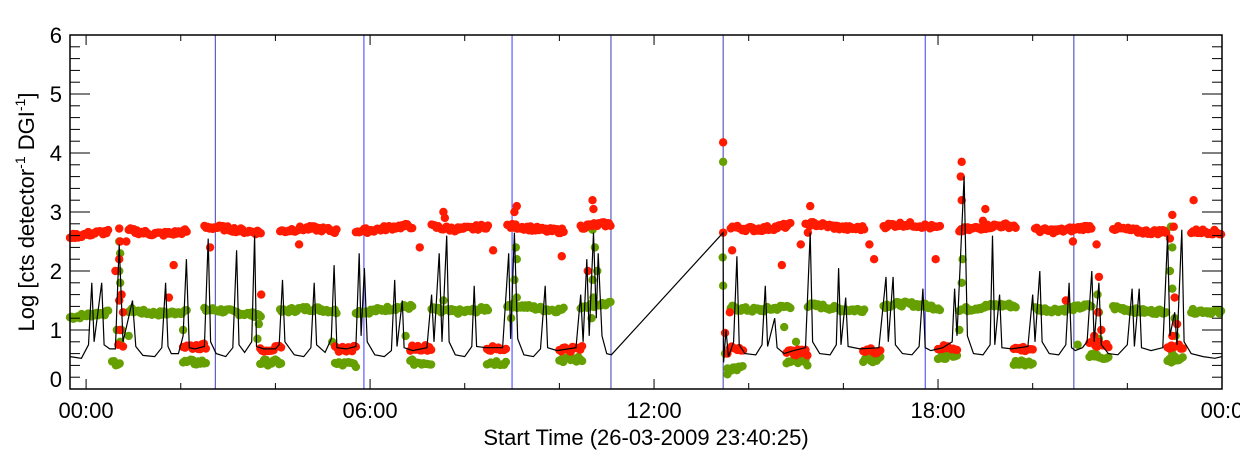 Image resolution: width=1240 pixels, height=465 pixels. Describe the element at coordinates (56, 330) in the screenshot. I see `y-tick-label: 1` at that location.